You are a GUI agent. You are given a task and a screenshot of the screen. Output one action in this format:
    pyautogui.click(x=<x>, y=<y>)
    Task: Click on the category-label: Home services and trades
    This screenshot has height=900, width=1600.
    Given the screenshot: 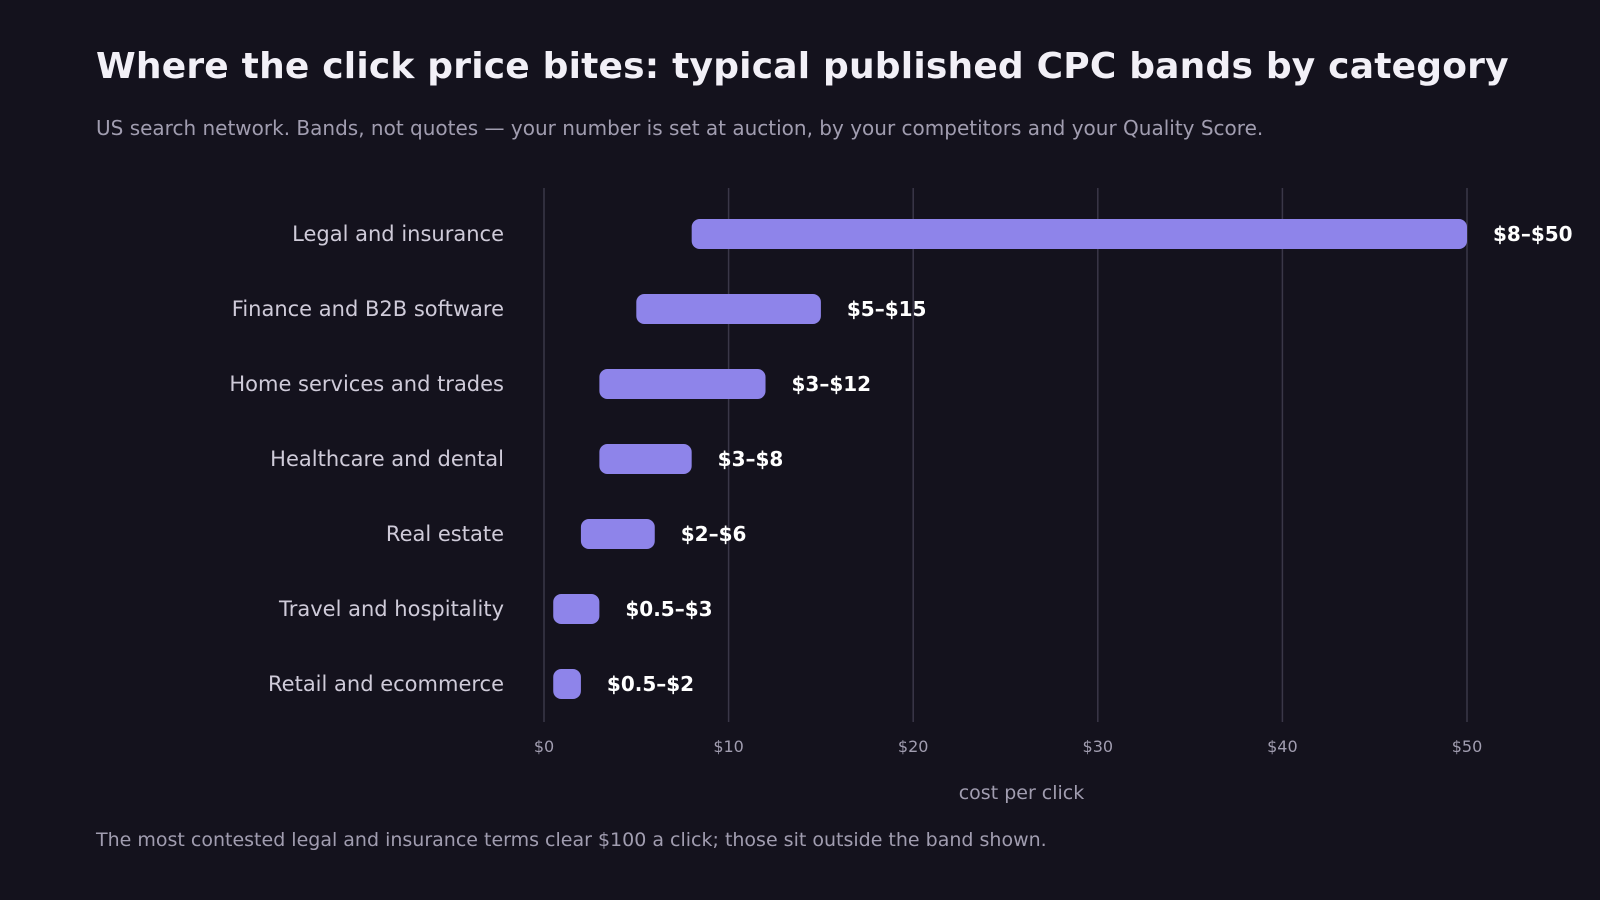 What is the action you would take?
    pyautogui.click(x=366, y=384)
    